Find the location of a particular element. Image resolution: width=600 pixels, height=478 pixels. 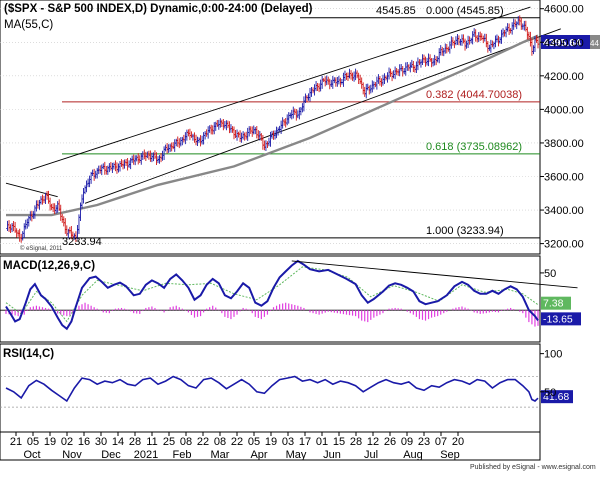

date-tick-label: 11 is located at coordinates (151, 442).